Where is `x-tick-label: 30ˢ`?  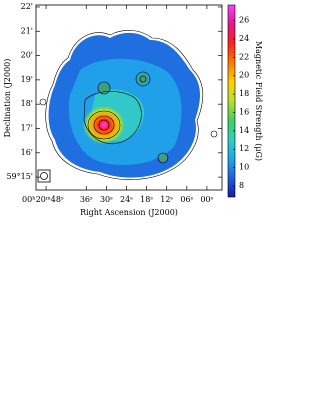
x-tick-label: 30ˢ is located at coordinates (106, 199).